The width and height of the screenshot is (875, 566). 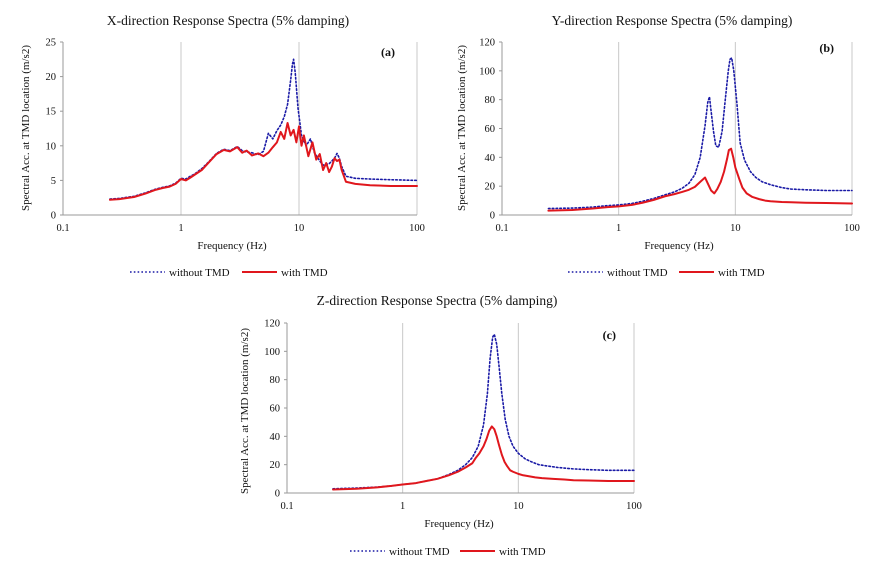 What do you see at coordinates (852, 228) in the screenshot?
I see `x-tick-label-b: 100` at bounding box center [852, 228].